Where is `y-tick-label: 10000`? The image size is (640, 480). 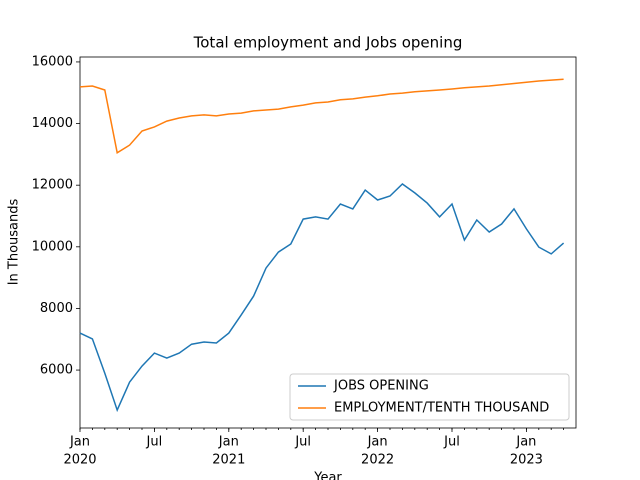
y-tick-label: 10000 is located at coordinates (52, 246).